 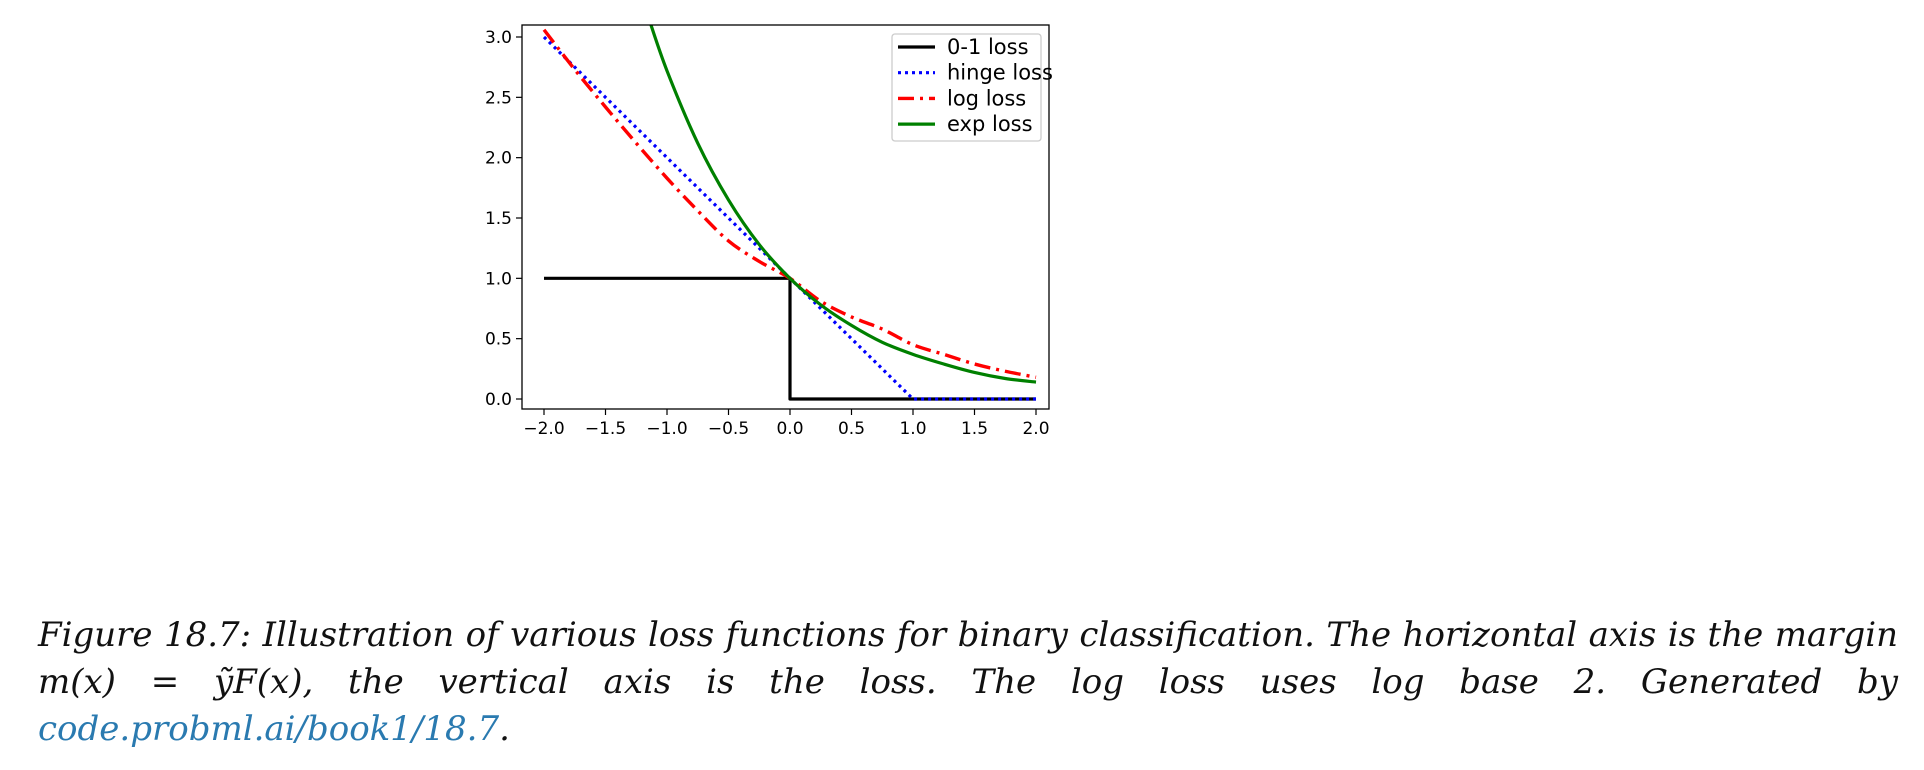 I want to click on x-tick-label: −1.0, so click(x=666, y=429).